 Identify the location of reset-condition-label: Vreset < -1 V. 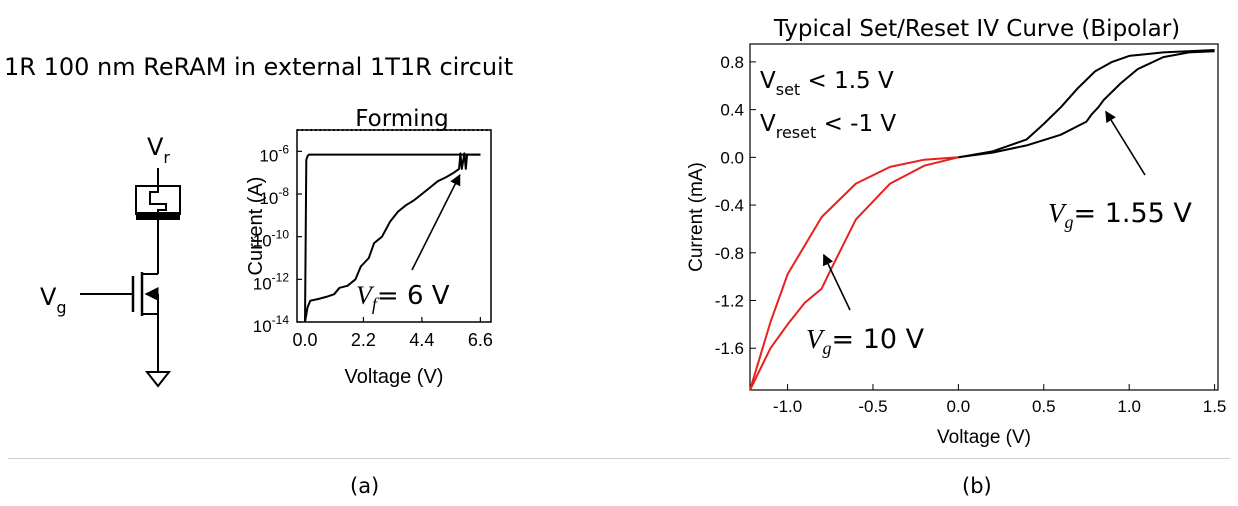
(828, 126).